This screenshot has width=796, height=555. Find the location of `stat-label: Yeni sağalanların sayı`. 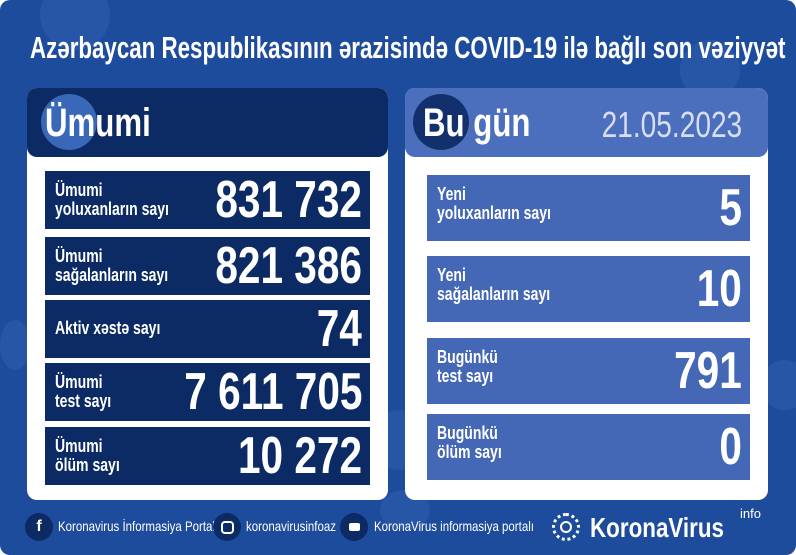

stat-label: Yeni sağalanların sayı is located at coordinates (494, 284).